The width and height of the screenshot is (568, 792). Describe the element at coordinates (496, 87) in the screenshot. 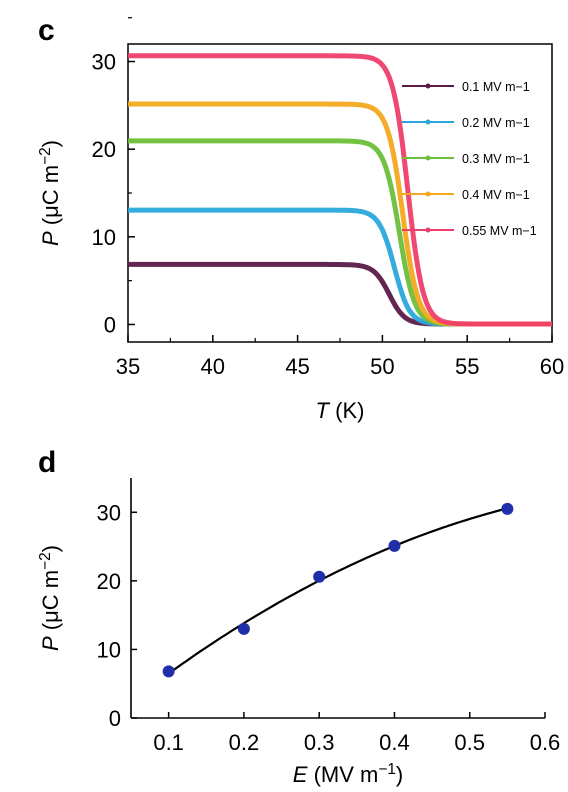

I see `legend-label: 0.1 MV m−1` at that location.